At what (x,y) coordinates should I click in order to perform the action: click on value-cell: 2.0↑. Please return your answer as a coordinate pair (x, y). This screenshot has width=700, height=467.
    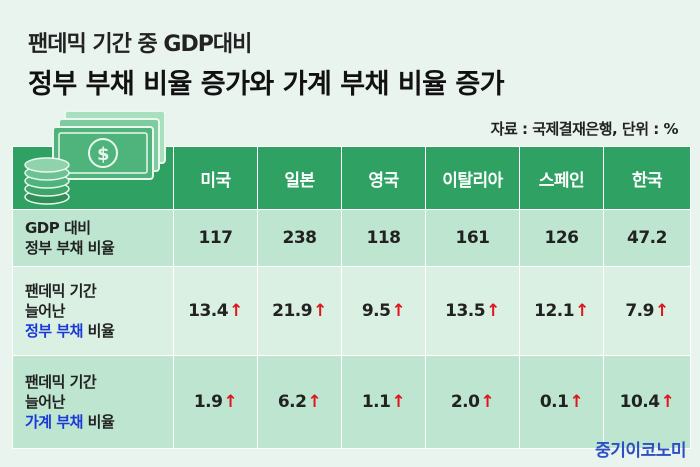
    Looking at the image, I should click on (472, 402).